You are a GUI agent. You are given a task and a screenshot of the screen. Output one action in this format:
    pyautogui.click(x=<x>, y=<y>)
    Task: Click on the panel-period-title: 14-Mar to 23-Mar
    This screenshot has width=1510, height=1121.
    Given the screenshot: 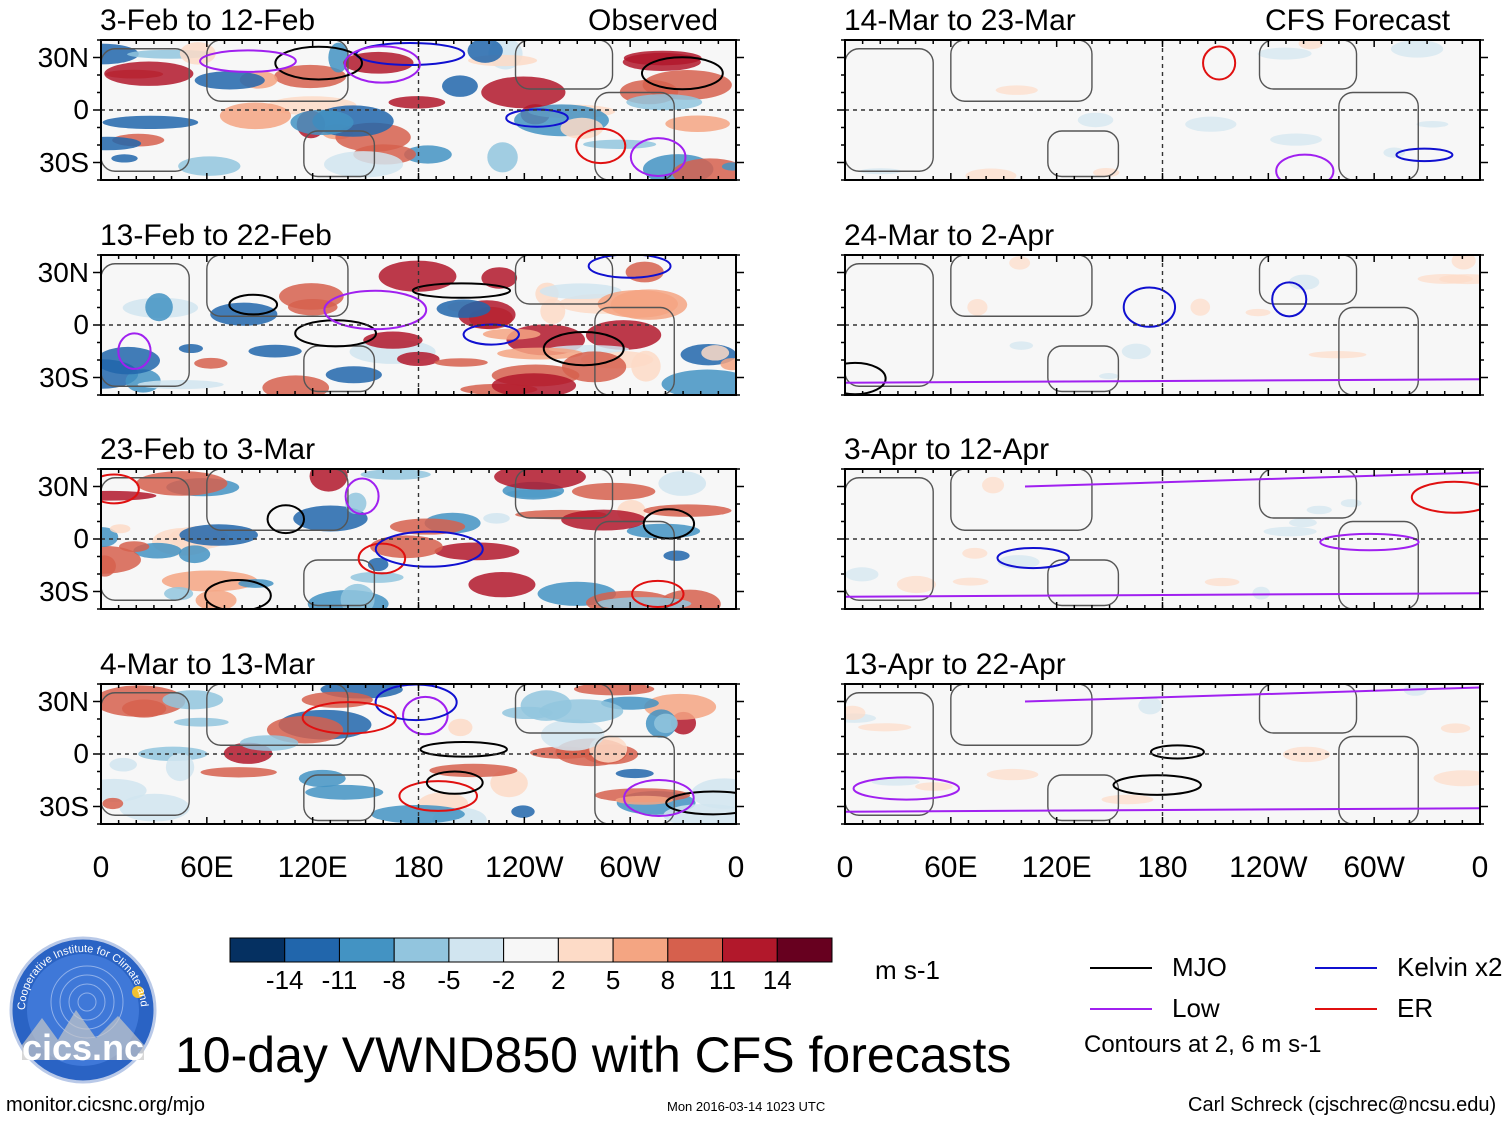 What is the action you would take?
    pyautogui.click(x=960, y=20)
    